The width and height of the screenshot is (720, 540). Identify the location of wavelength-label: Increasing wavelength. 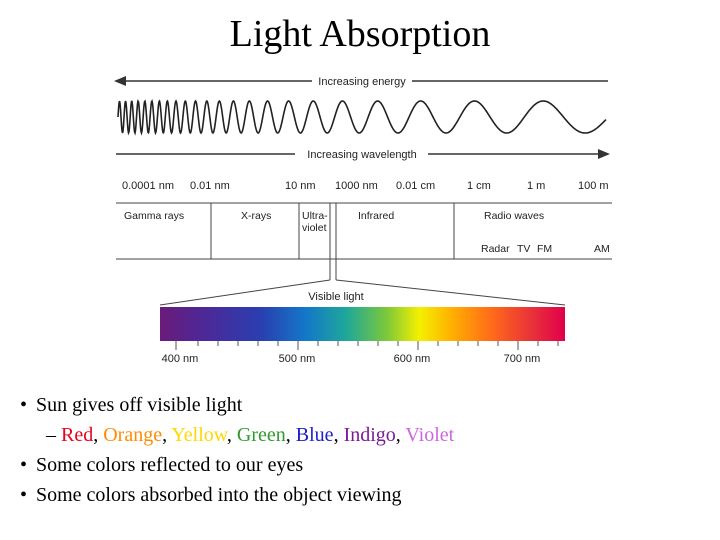
(361, 155).